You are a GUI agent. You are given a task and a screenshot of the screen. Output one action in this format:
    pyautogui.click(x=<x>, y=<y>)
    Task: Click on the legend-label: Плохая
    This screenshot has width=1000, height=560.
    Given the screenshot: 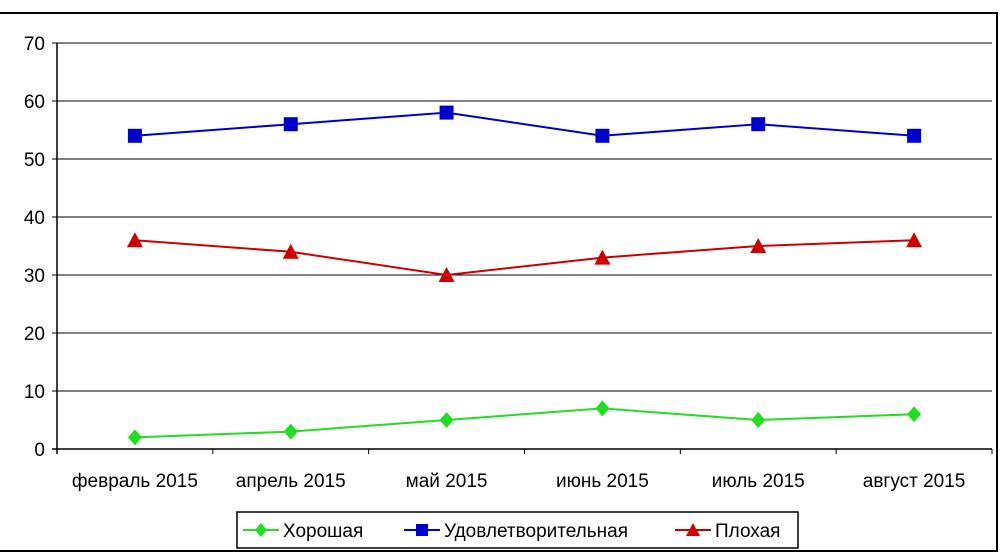 What is the action you would take?
    pyautogui.click(x=747, y=531)
    